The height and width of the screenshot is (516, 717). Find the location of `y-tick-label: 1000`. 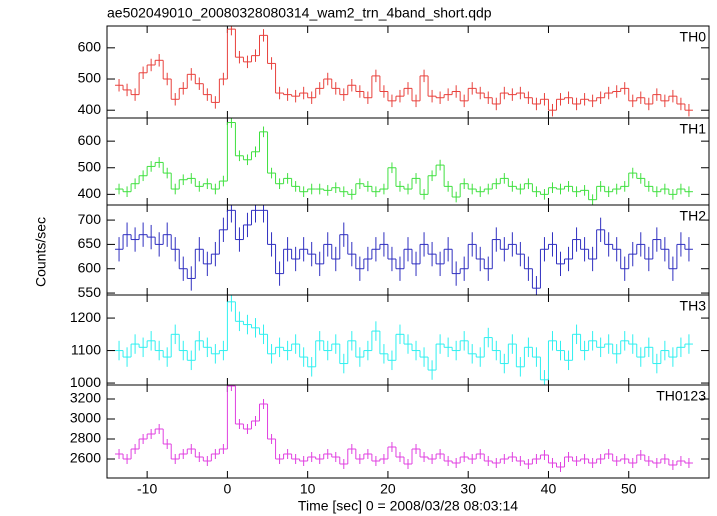

y-tick-label: 1000 is located at coordinates (85, 382).